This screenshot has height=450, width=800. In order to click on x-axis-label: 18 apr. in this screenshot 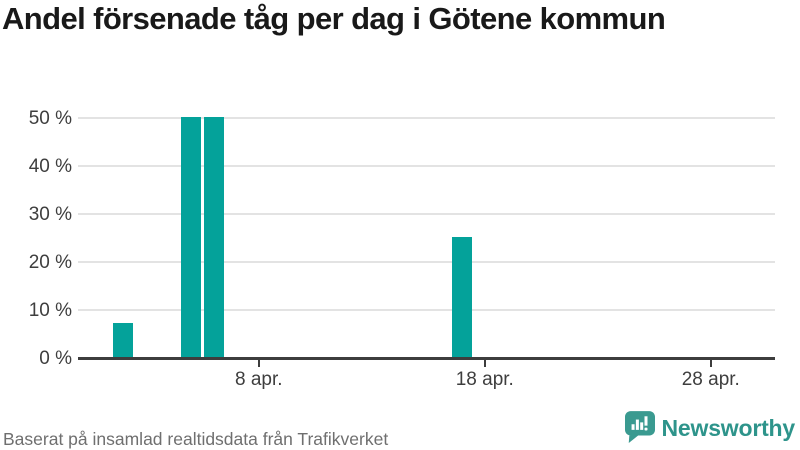, I will do `click(484, 379)`.